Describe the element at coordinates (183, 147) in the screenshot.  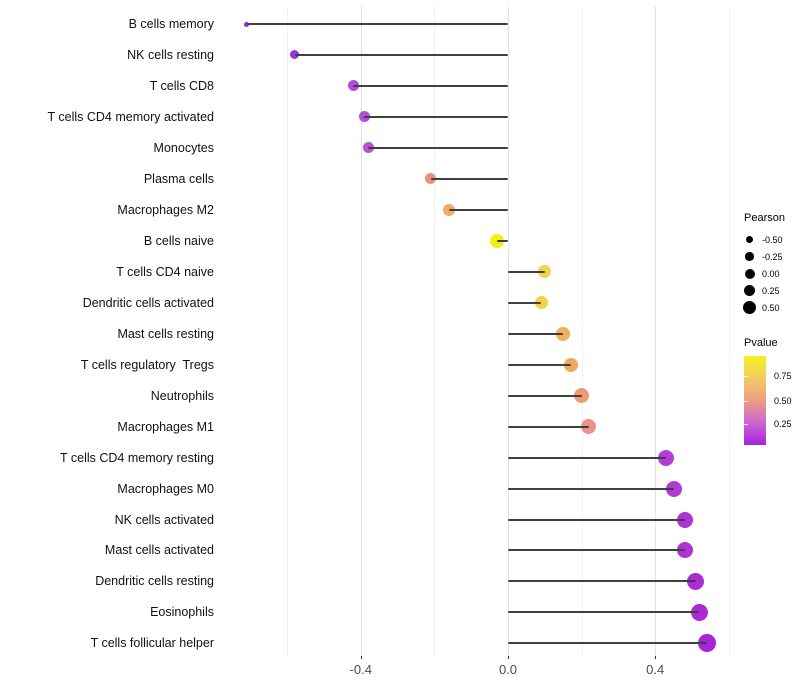
I see `category-label: Monocytes` at that location.